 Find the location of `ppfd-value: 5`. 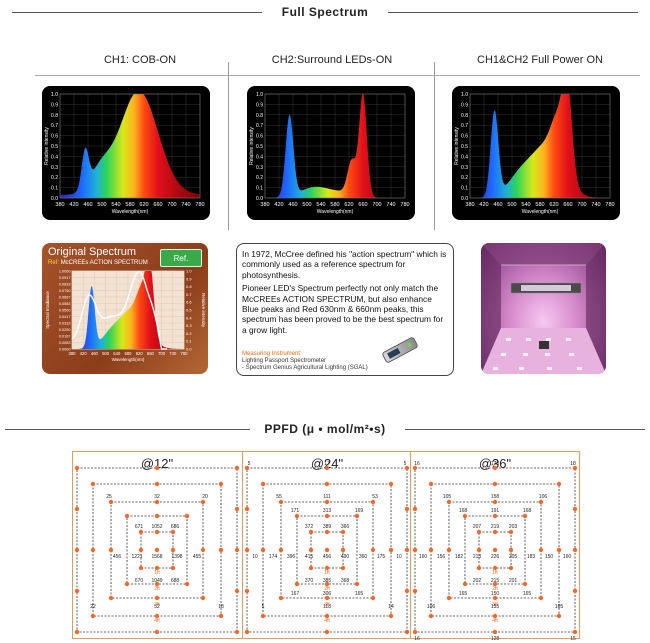

ppfd-value: 5 is located at coordinates (263, 607).